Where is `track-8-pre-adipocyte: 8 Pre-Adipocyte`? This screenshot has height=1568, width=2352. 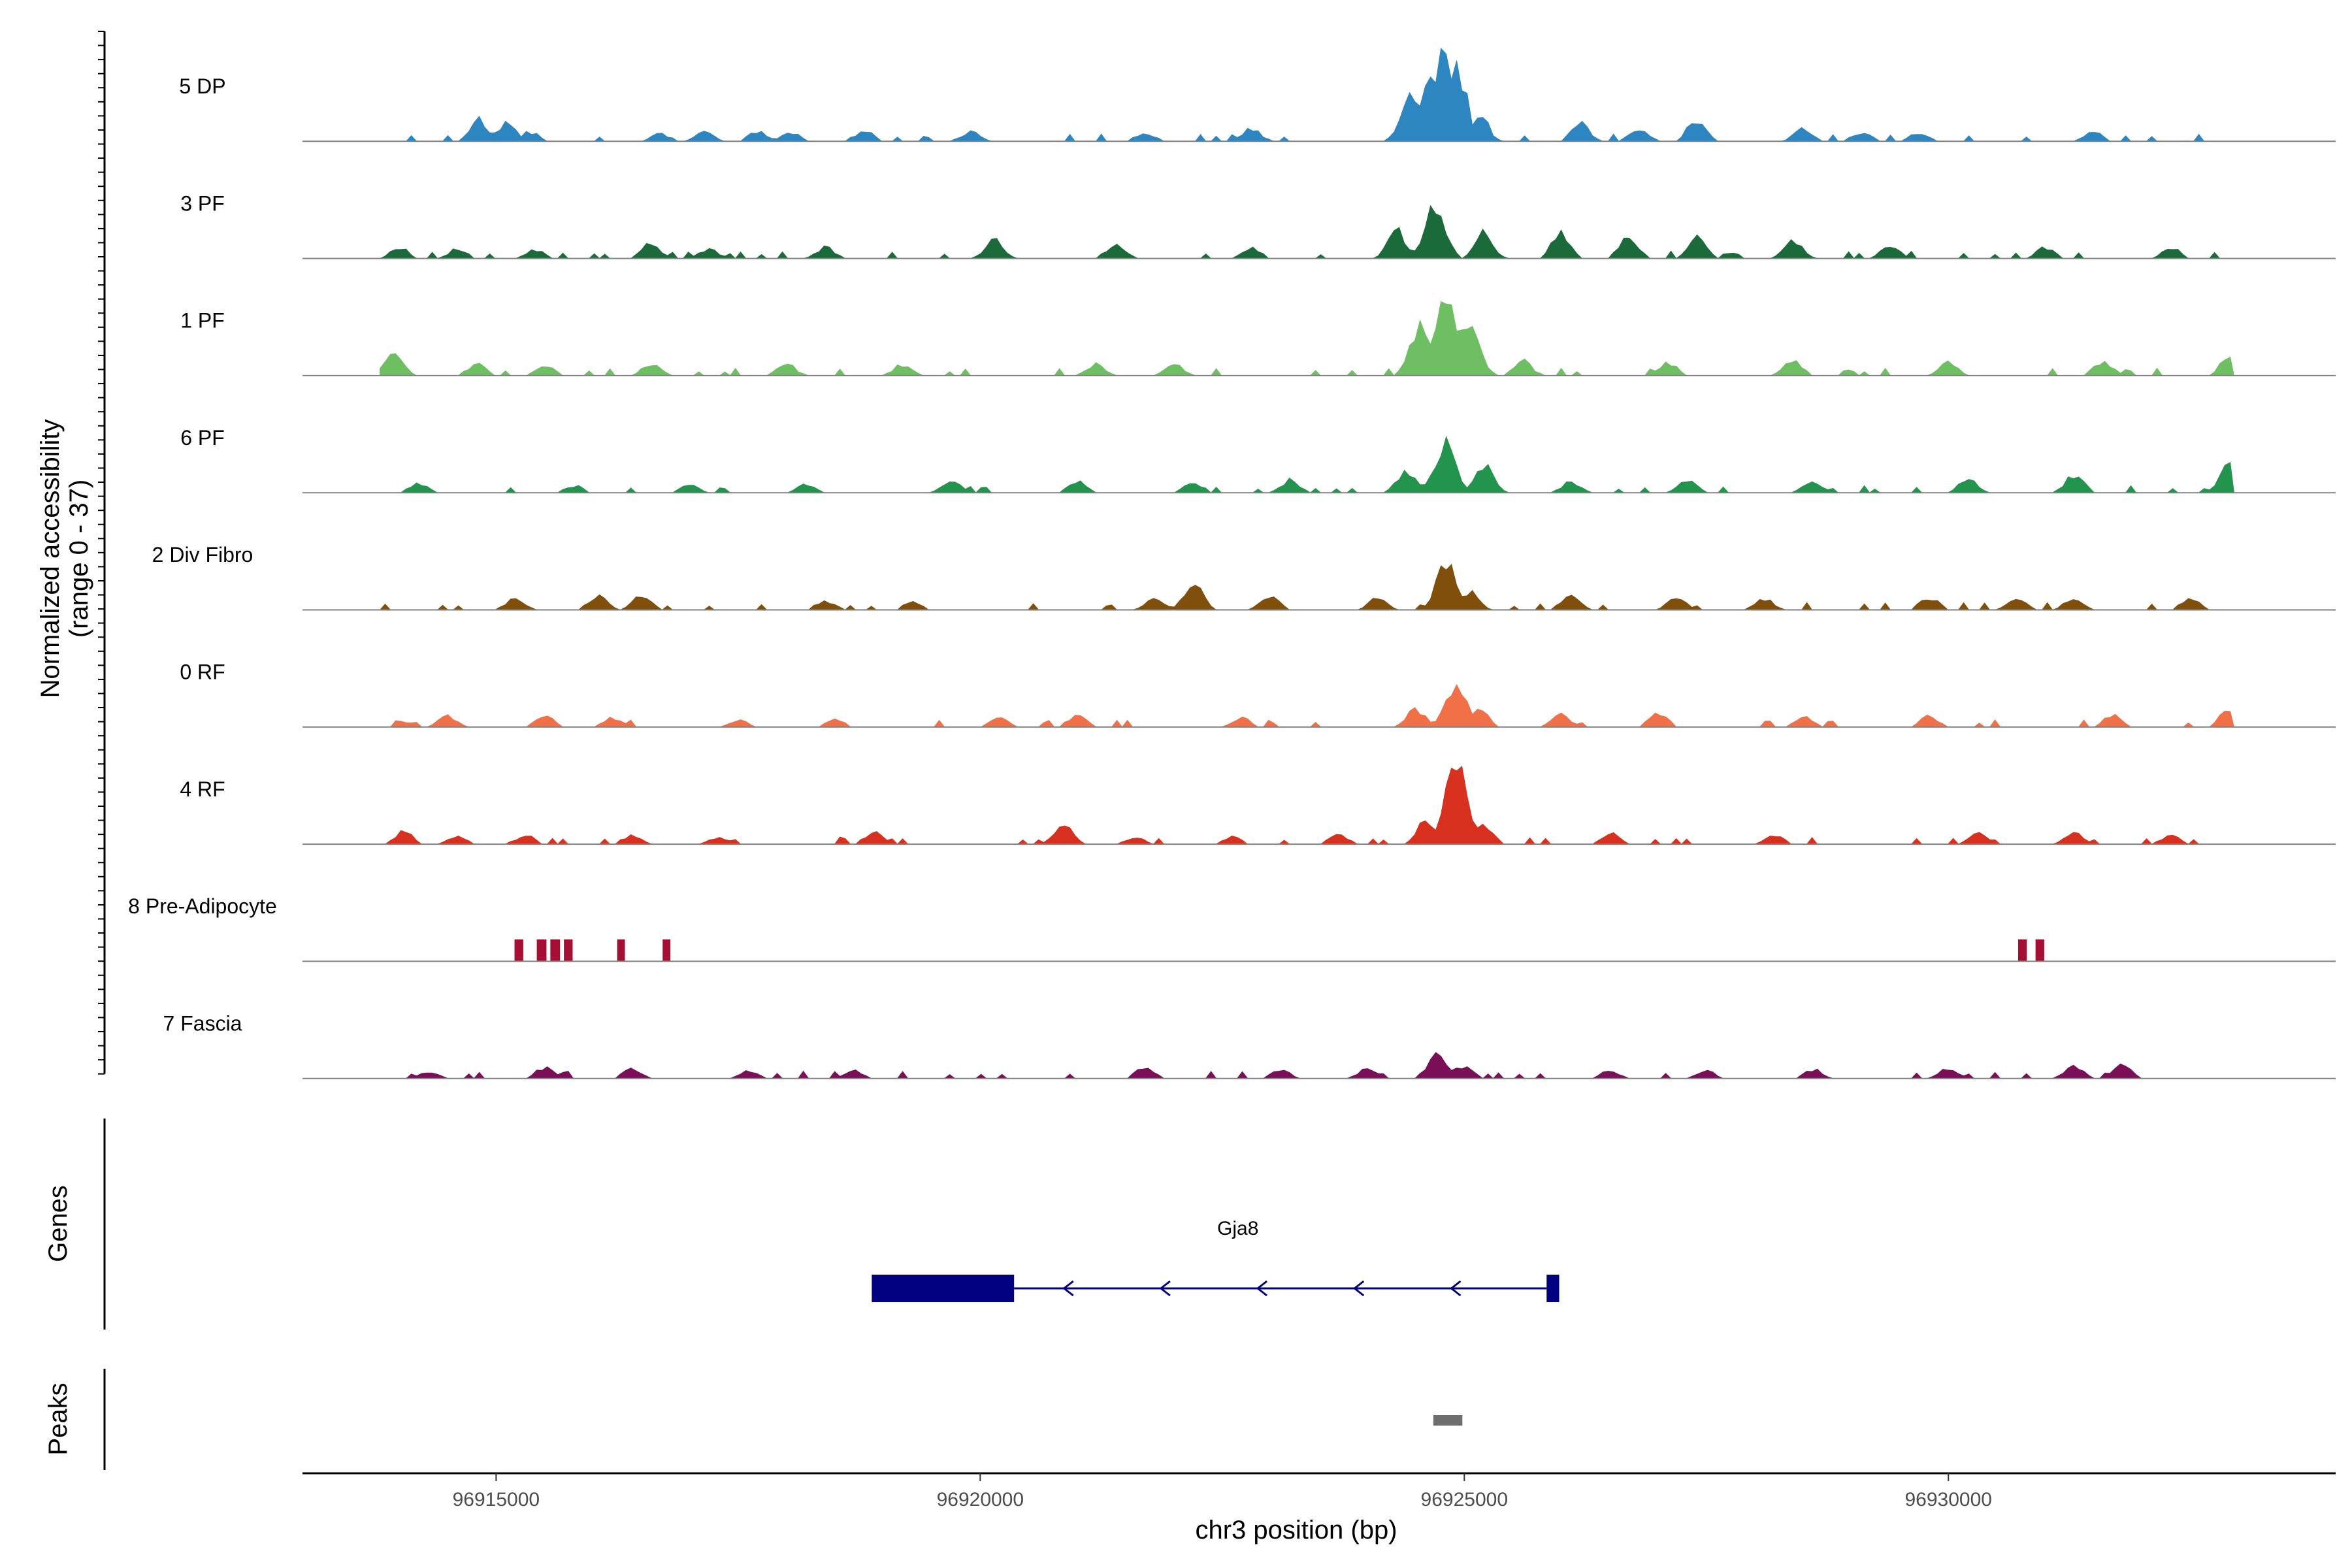 track-8-pre-adipocyte: 8 Pre-Adipocyte is located at coordinates (1232, 928).